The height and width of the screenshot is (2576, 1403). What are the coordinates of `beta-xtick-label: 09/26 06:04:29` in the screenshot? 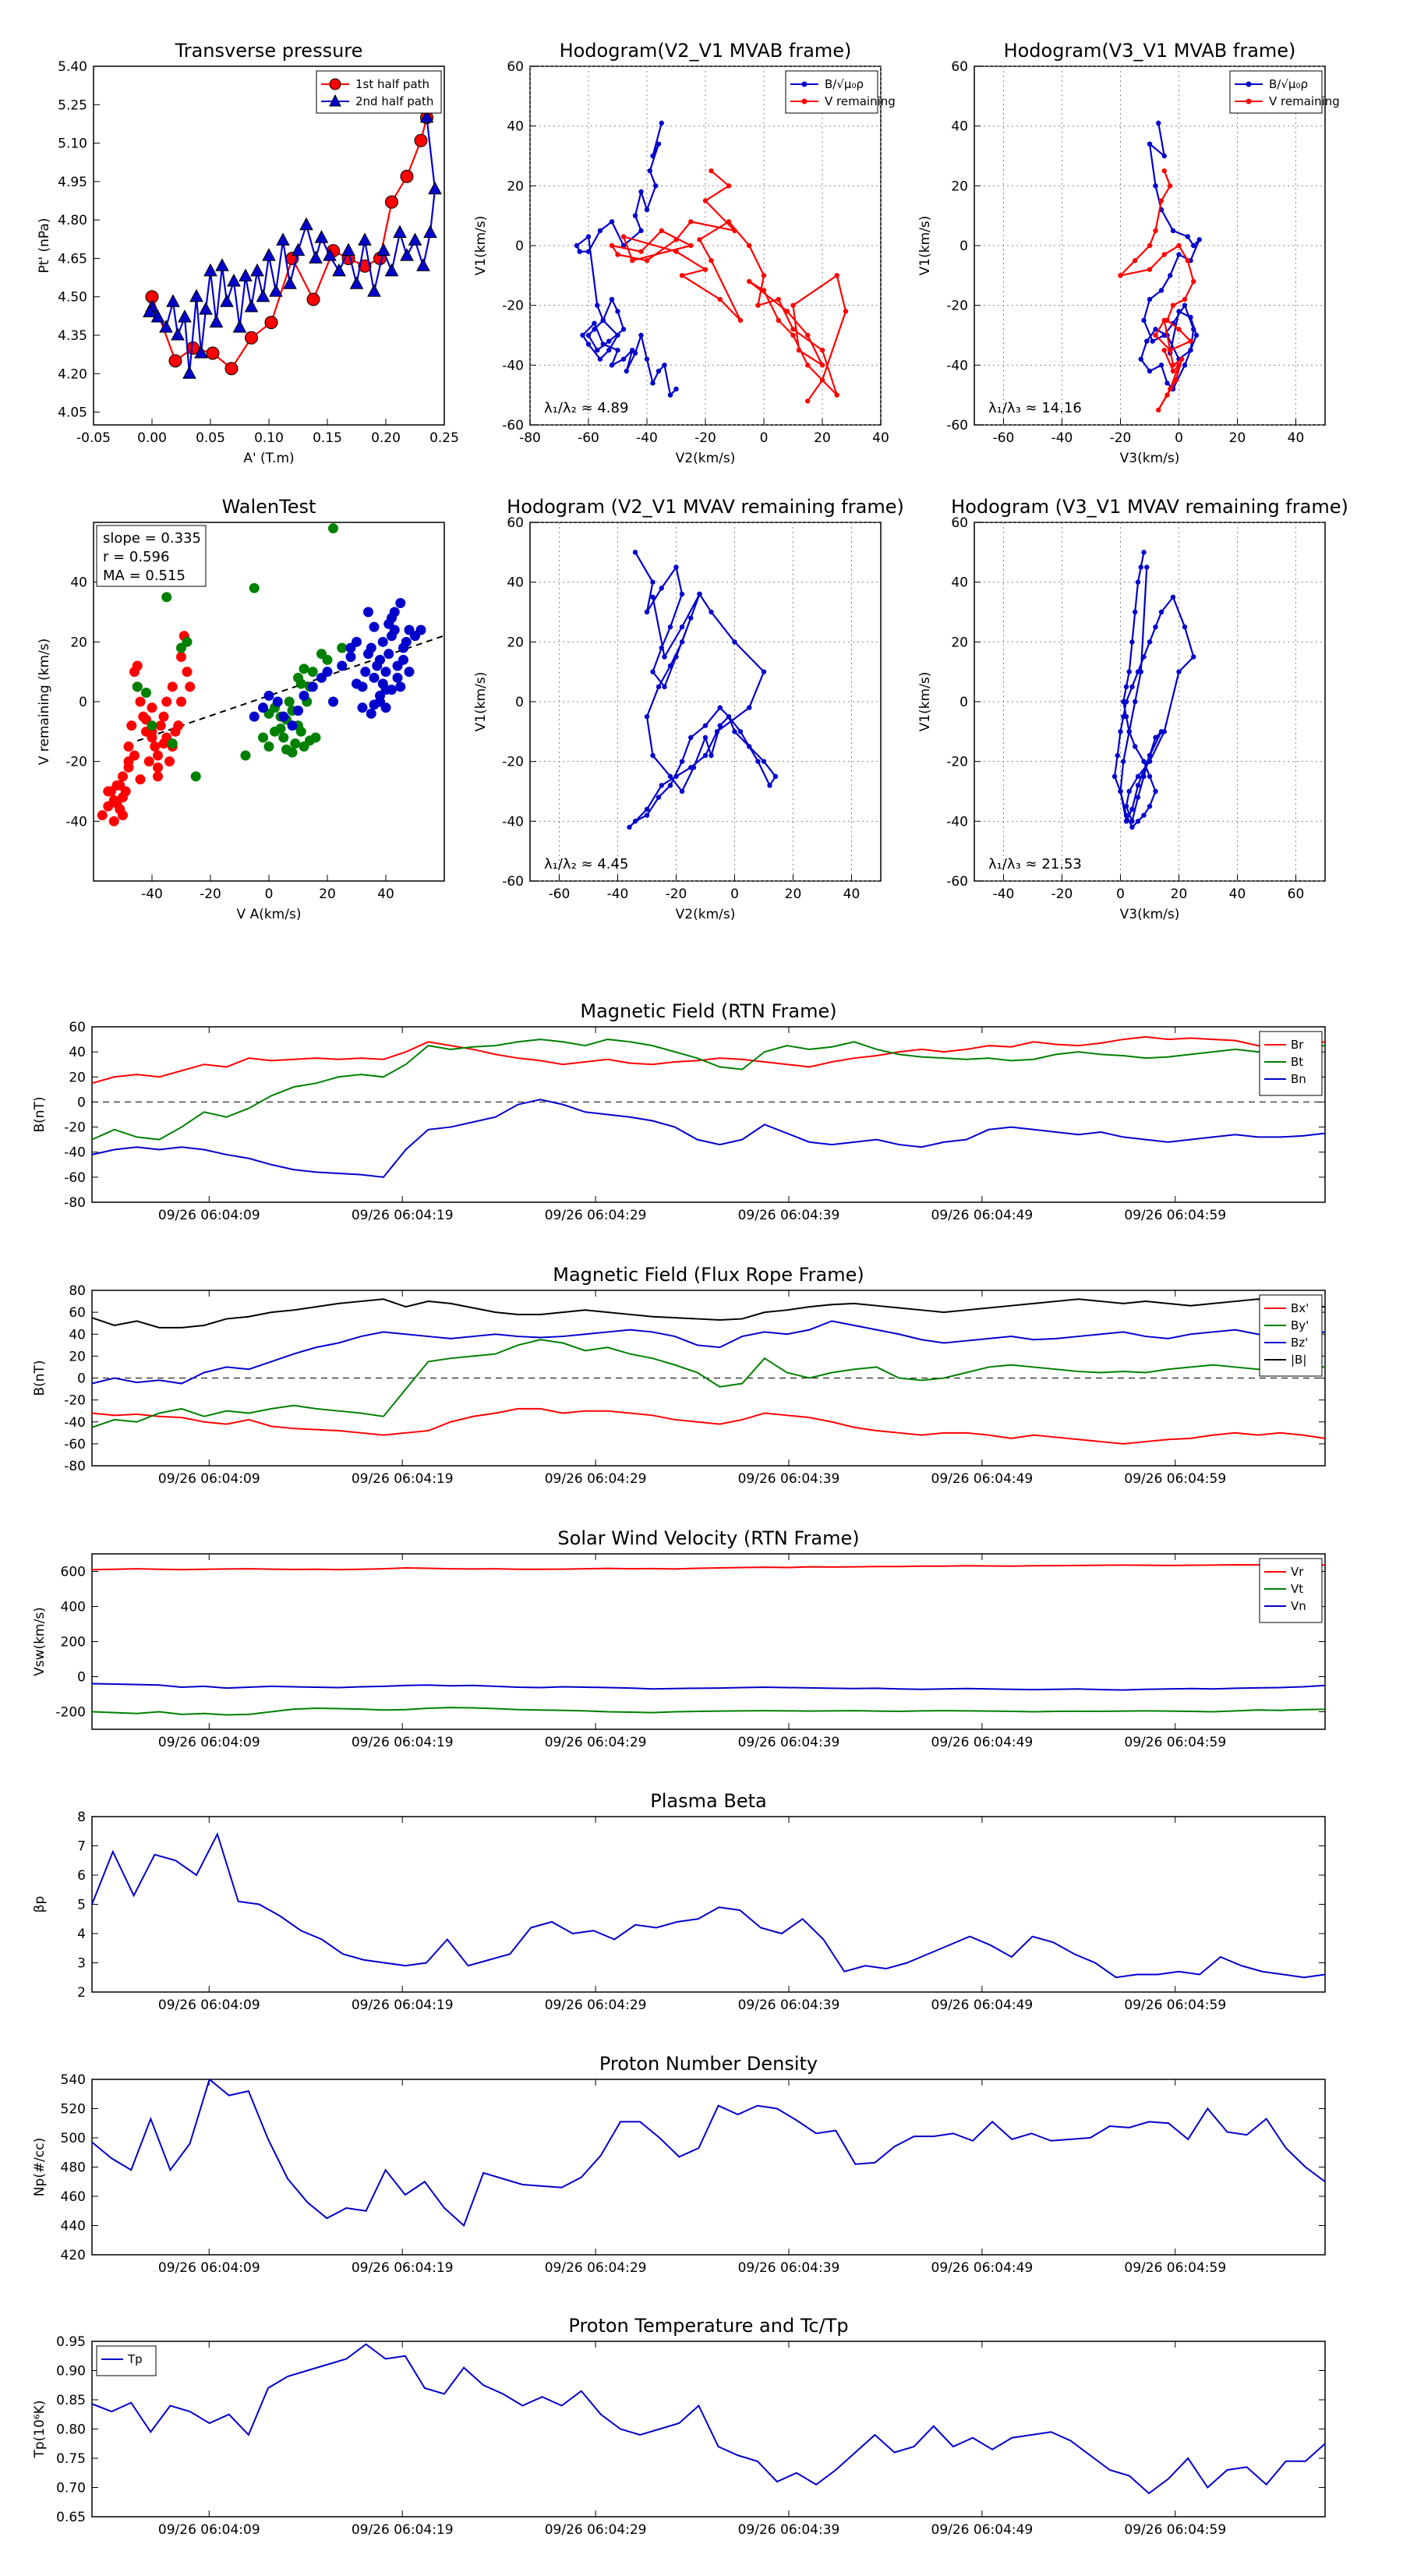 It's located at (596, 2005).